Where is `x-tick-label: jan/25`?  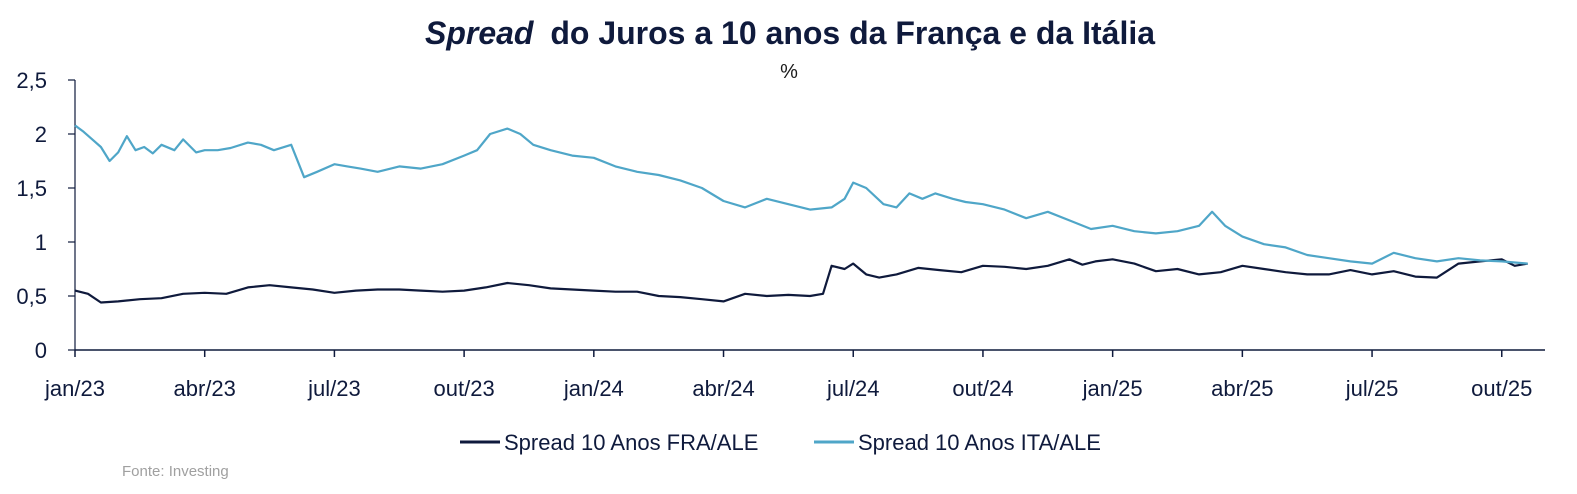 x-tick-label: jan/25 is located at coordinates (1112, 388).